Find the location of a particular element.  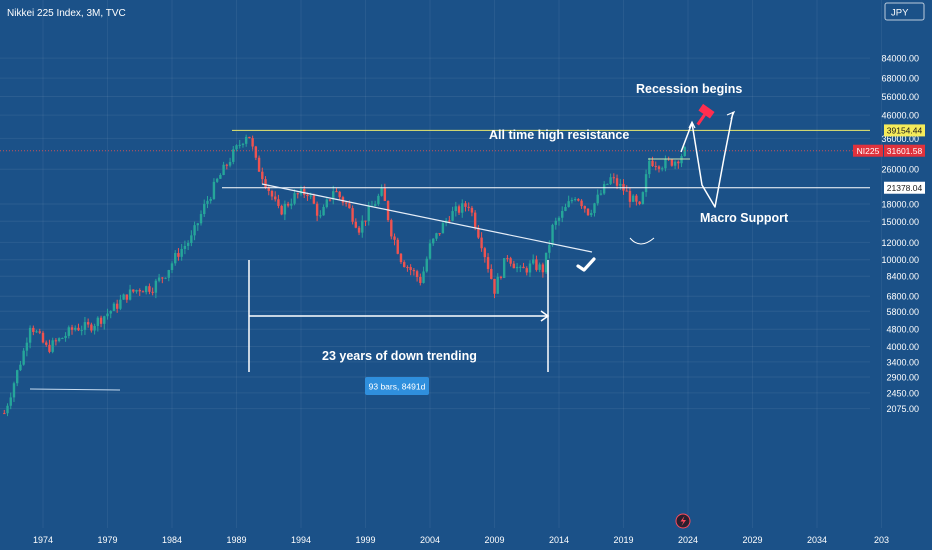

replay-icon is located at coordinates (683, 521).